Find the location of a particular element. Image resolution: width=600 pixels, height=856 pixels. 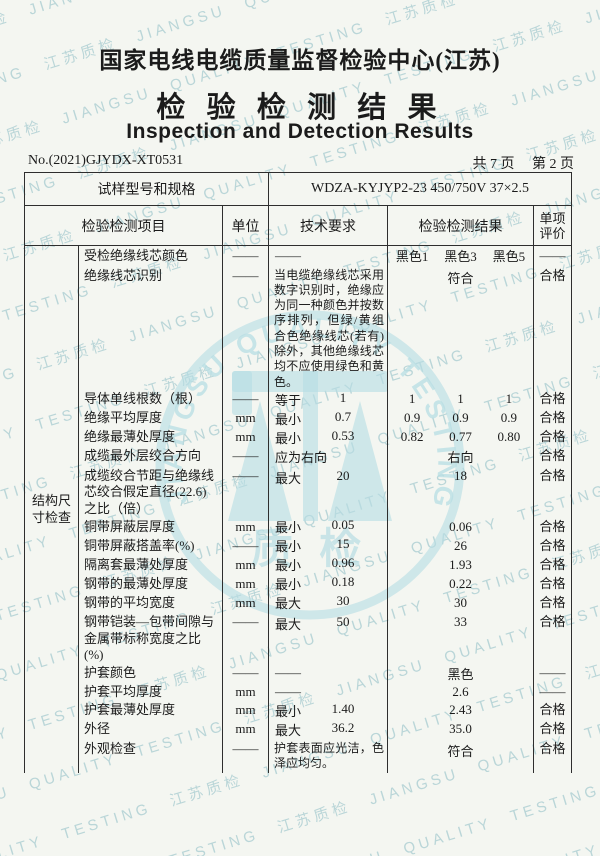

requirement-cell: 最小 15 is located at coordinates (328, 546).